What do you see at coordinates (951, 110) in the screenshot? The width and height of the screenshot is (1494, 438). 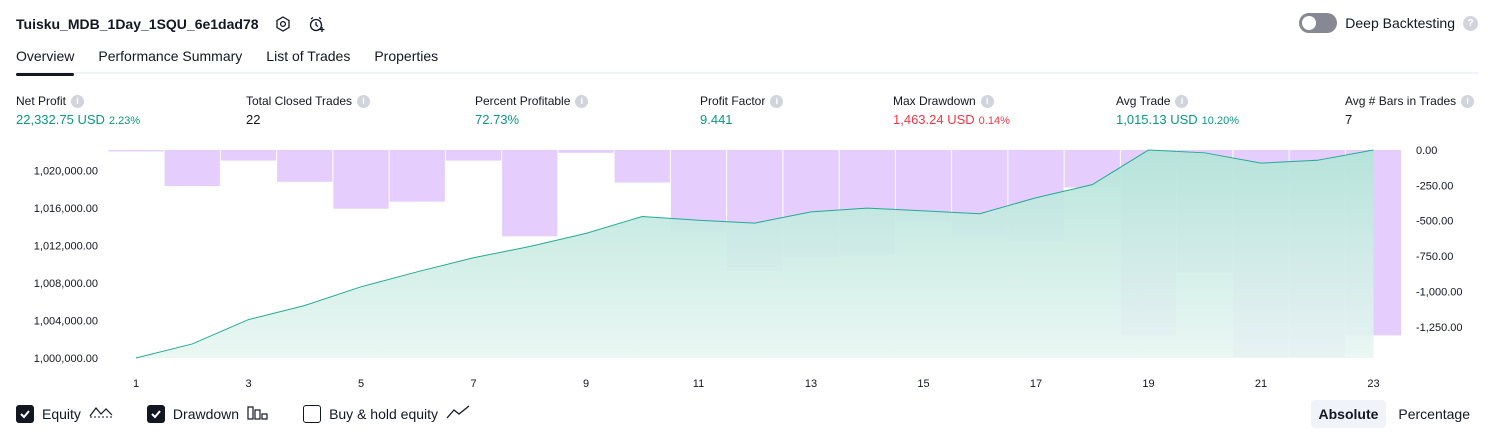 I see `stat-max-drawdown: Max Drawdown i 1,463.24 USD 0.14%` at bounding box center [951, 110].